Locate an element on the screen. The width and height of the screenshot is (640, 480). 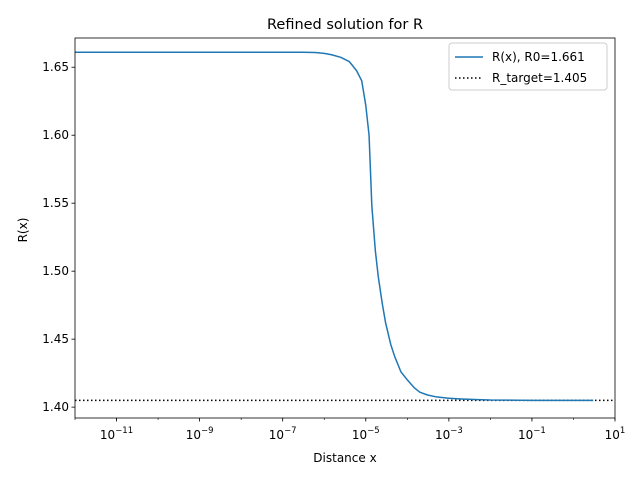
x-axis-label: Distance x is located at coordinates (344, 458).